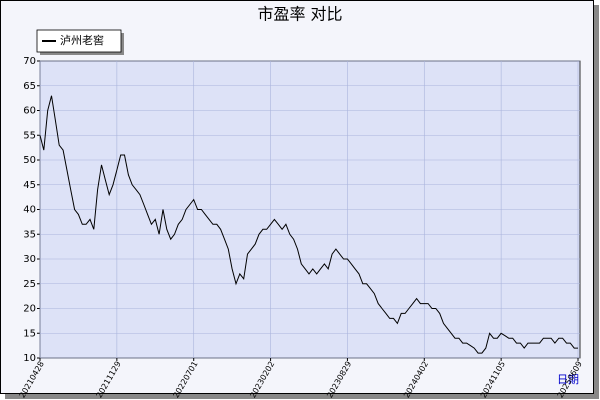 This screenshot has height=400, width=600. Describe the element at coordinates (29, 284) in the screenshot. I see `y-tick-label: 25` at that location.